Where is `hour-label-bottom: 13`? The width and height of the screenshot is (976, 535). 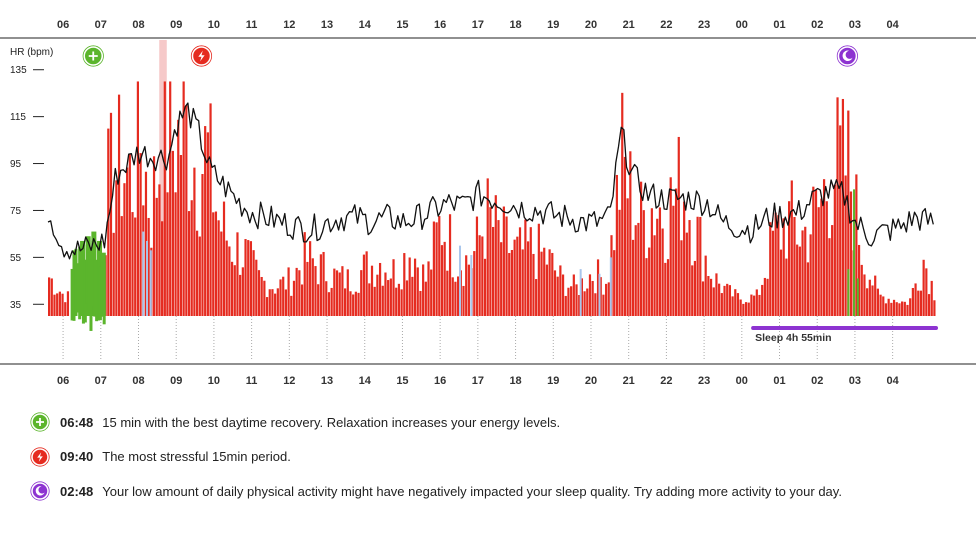
hour-label-bottom: 13 is located at coordinates (327, 381).